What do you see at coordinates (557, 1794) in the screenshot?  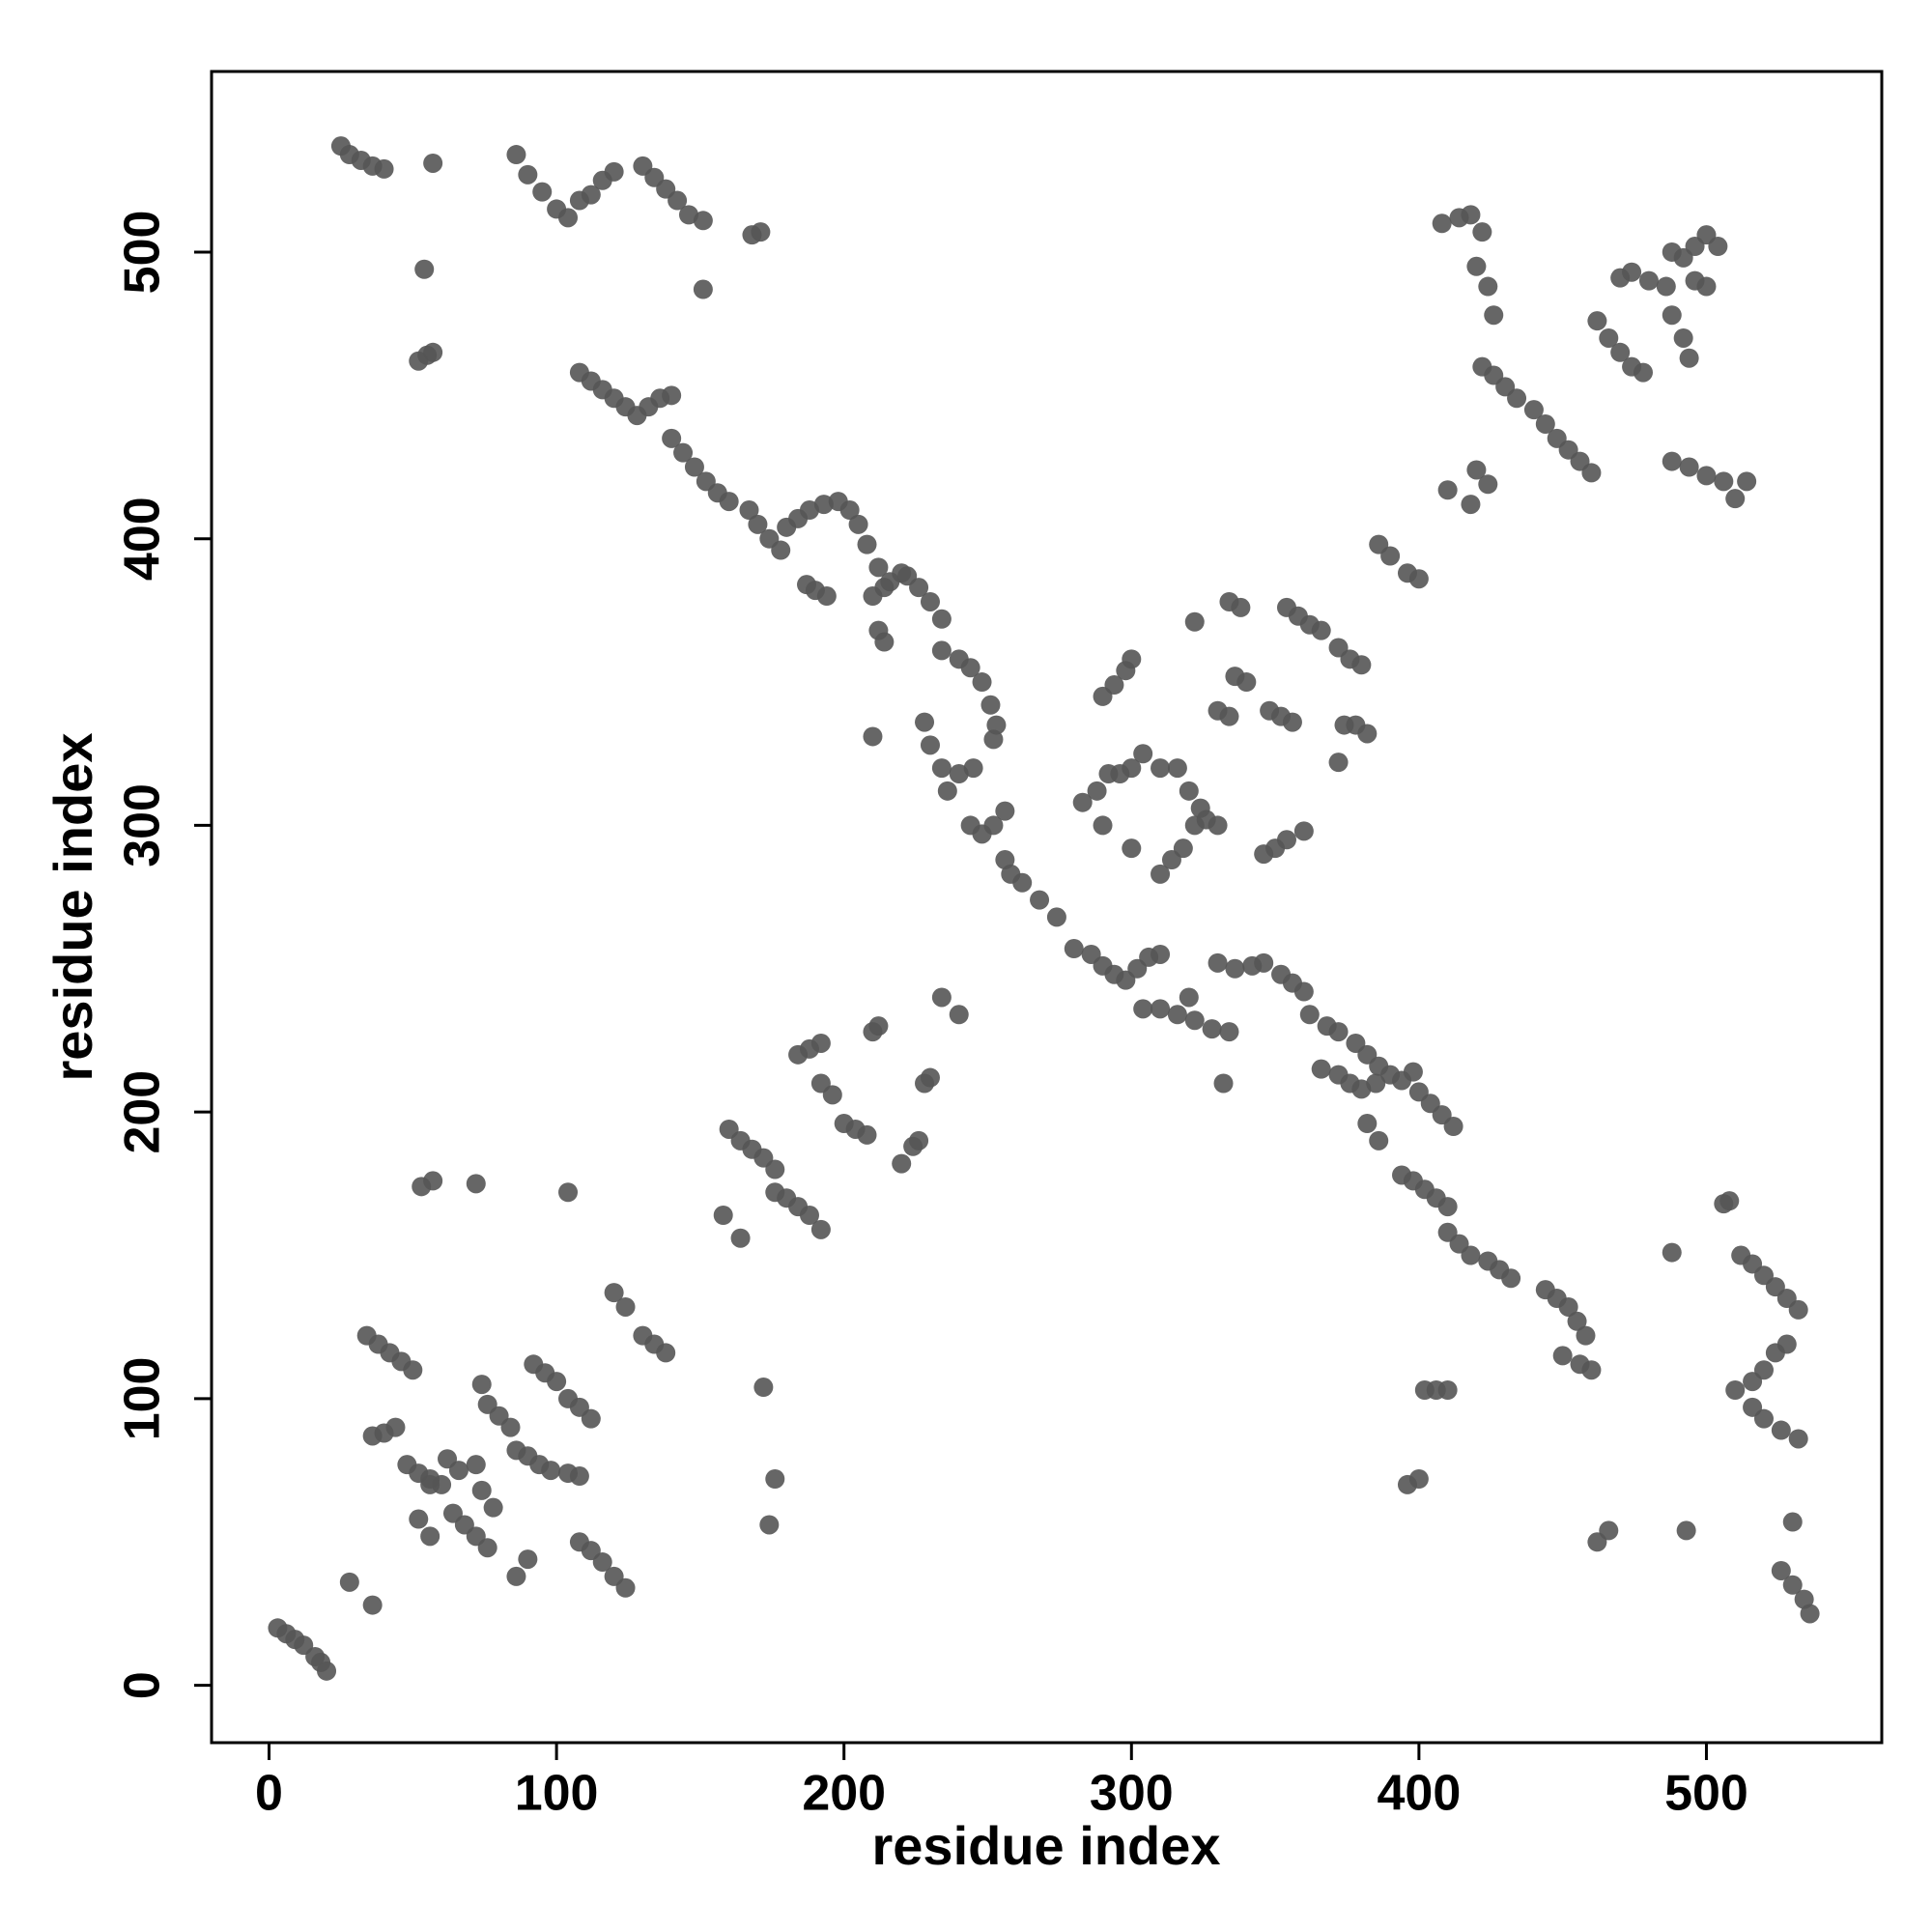 I see `x-tick-label: 100` at bounding box center [557, 1794].